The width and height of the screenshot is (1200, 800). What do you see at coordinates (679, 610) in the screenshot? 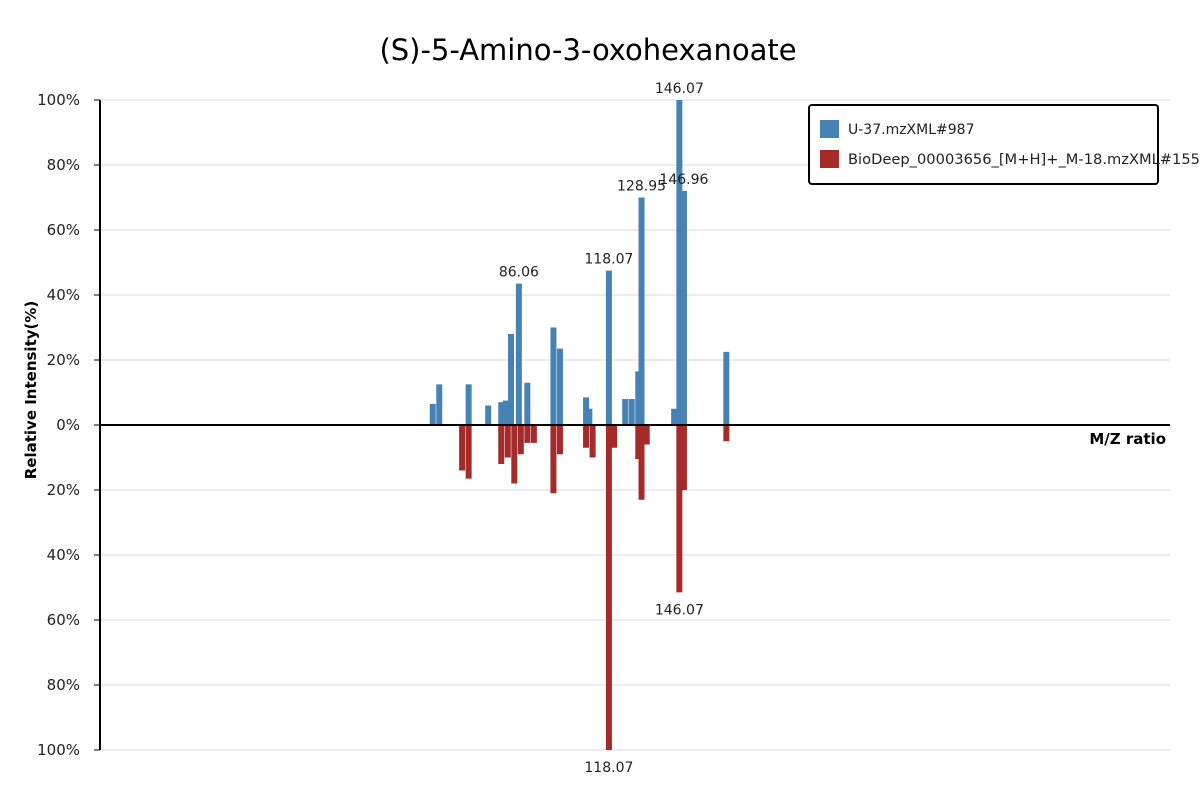
I see `peak-label-bottom: 146.07` at bounding box center [679, 610].